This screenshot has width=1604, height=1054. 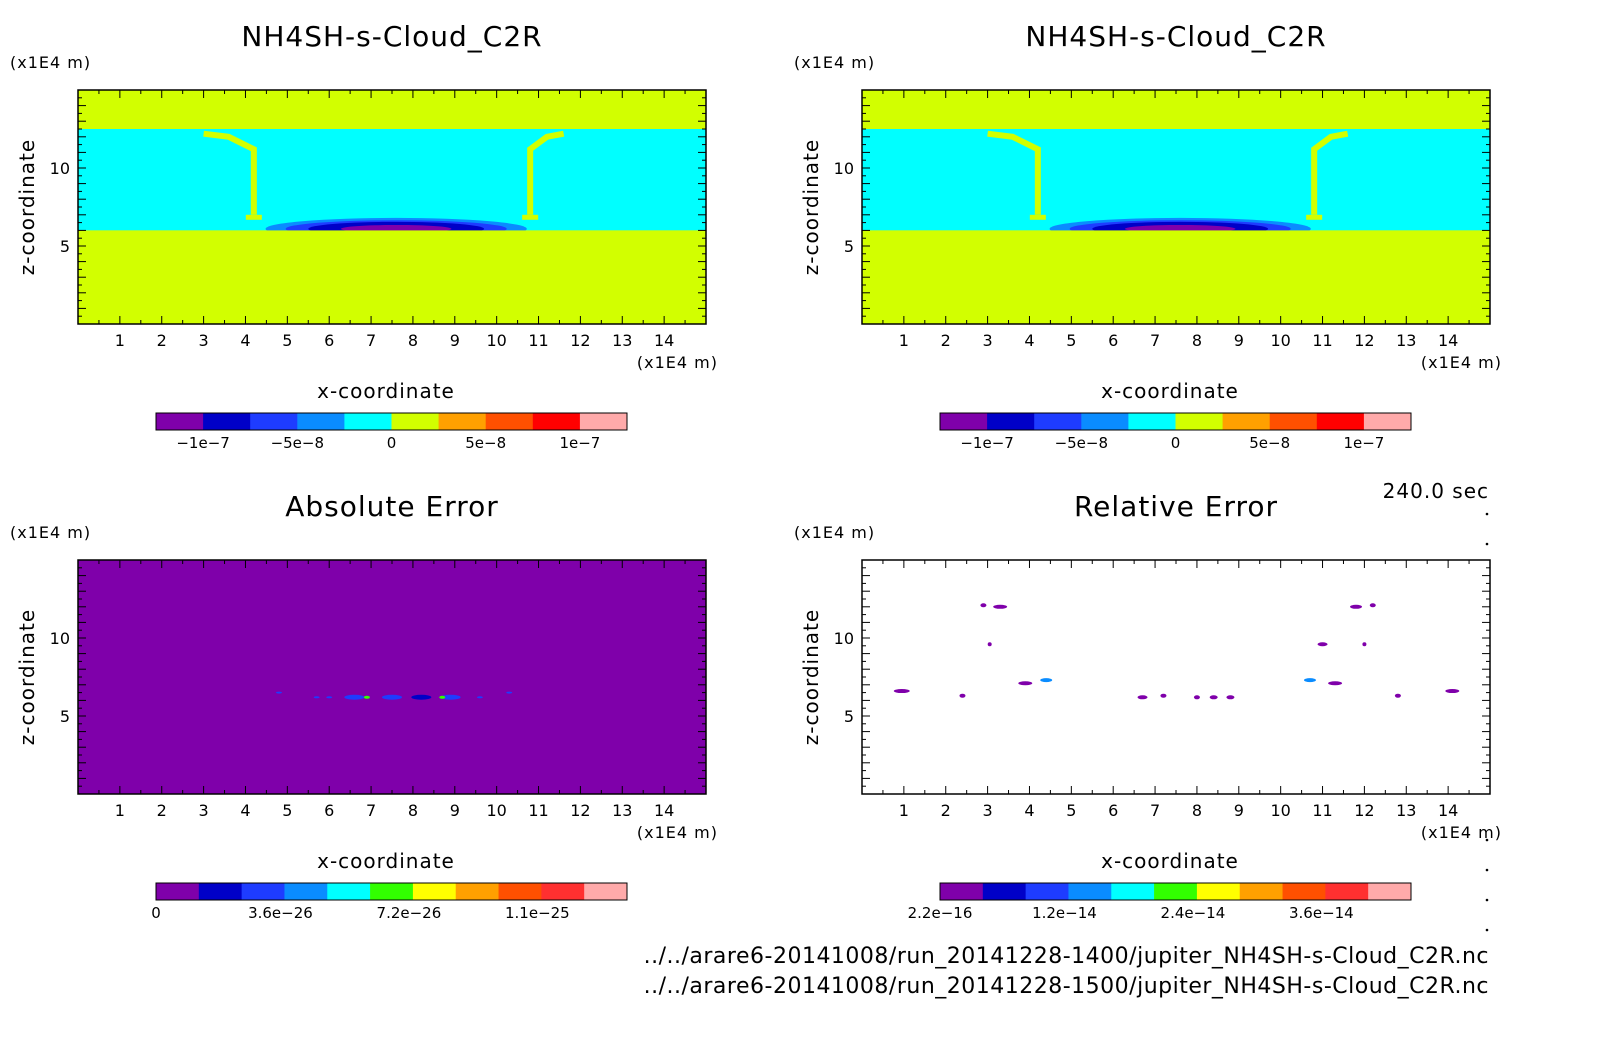 I want to click on x-tick-label: 13, so click(x=622, y=810).